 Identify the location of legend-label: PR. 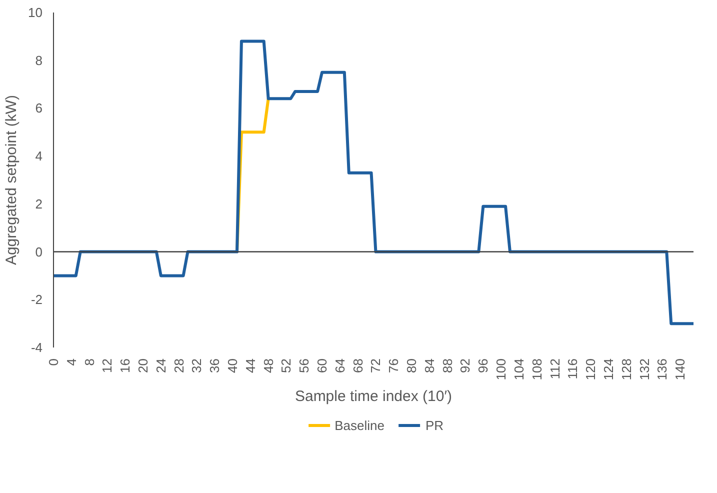
(434, 425).